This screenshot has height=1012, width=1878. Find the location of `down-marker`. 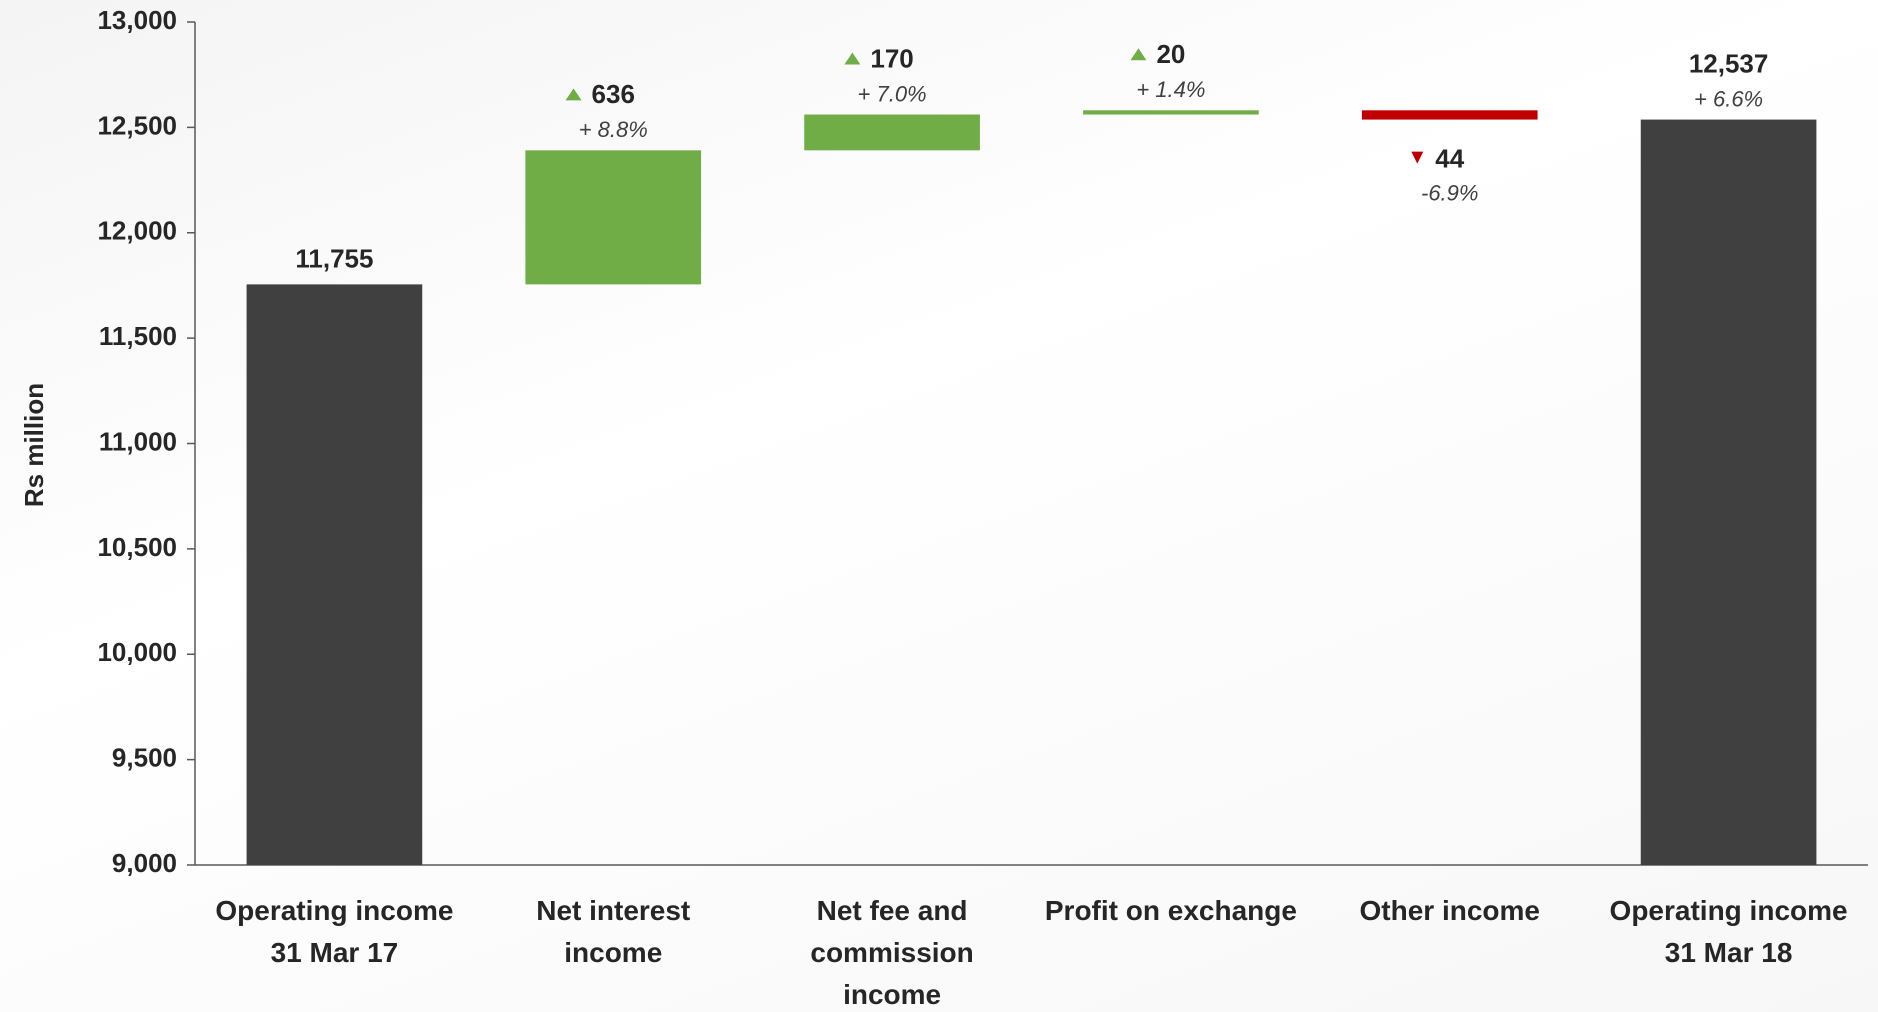

down-marker is located at coordinates (1417, 157).